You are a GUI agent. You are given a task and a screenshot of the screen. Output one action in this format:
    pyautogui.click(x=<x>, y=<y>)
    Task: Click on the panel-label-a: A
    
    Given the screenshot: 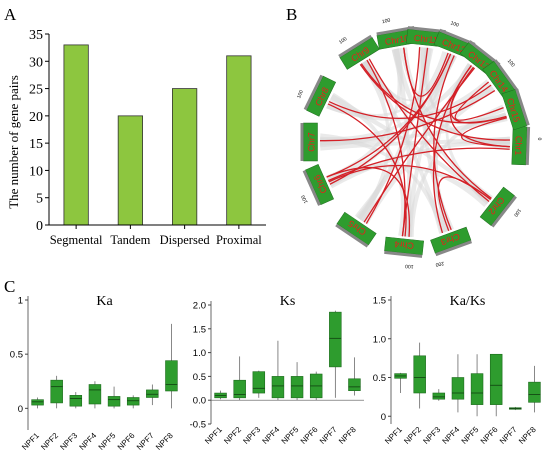 What is the action you would take?
    pyautogui.click(x=10, y=14)
    